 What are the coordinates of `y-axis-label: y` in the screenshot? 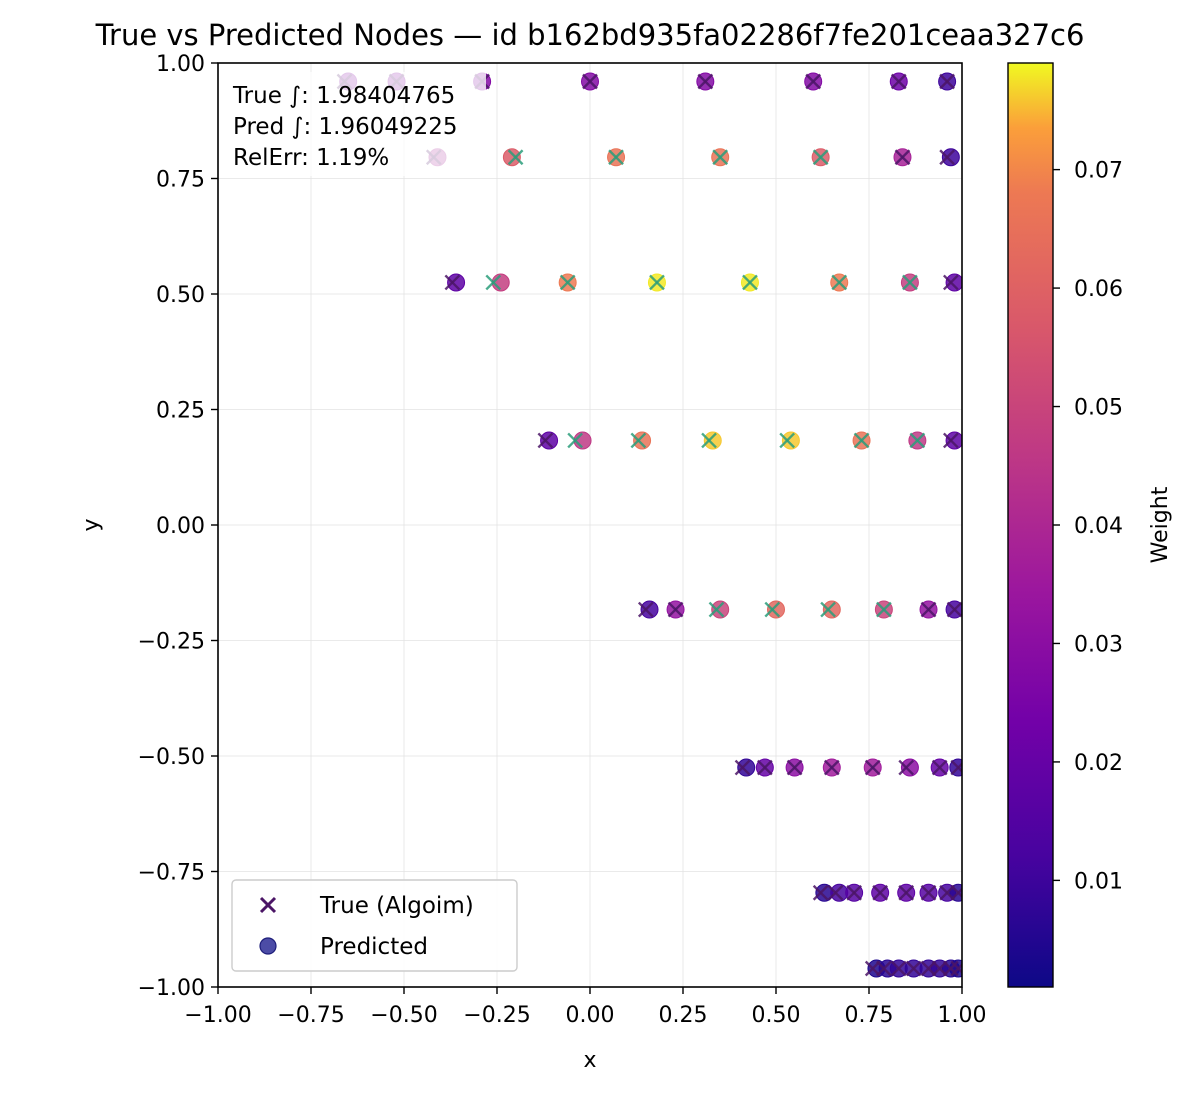 It's located at (91, 524).